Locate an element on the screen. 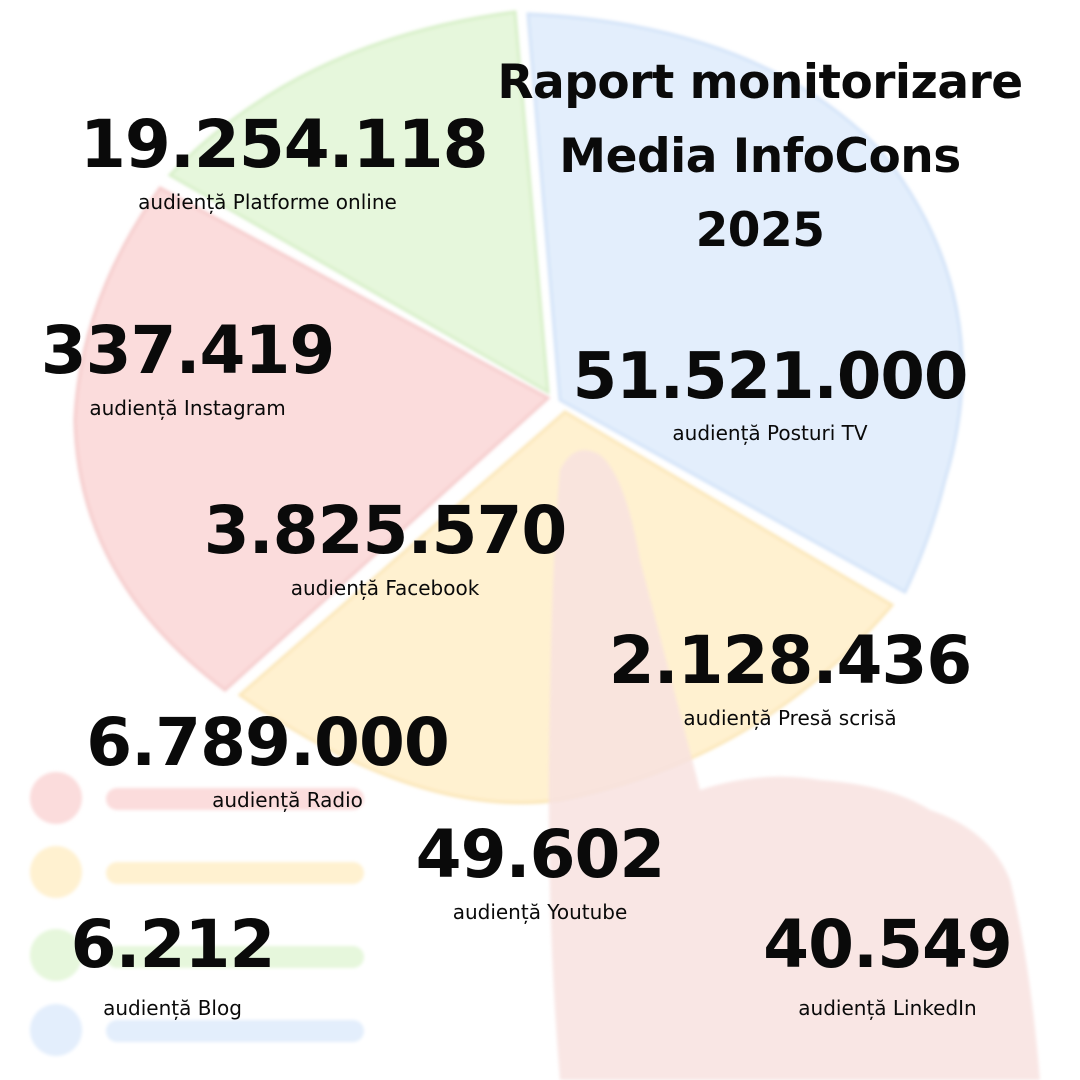  stat-value: 19.254.118 is located at coordinates (284, 144).